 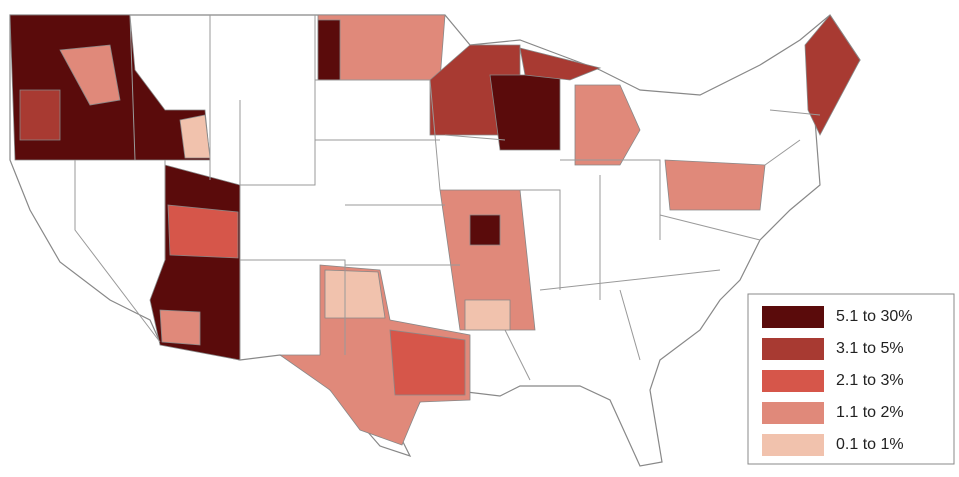 What do you see at coordinates (487, 315) in the screenshot?
I see `arkansas-light` at bounding box center [487, 315].